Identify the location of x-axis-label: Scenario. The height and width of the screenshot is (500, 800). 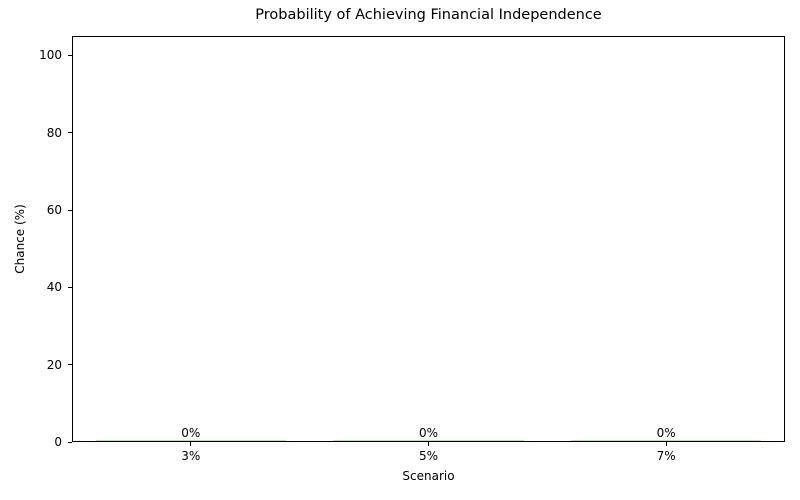
(428, 476).